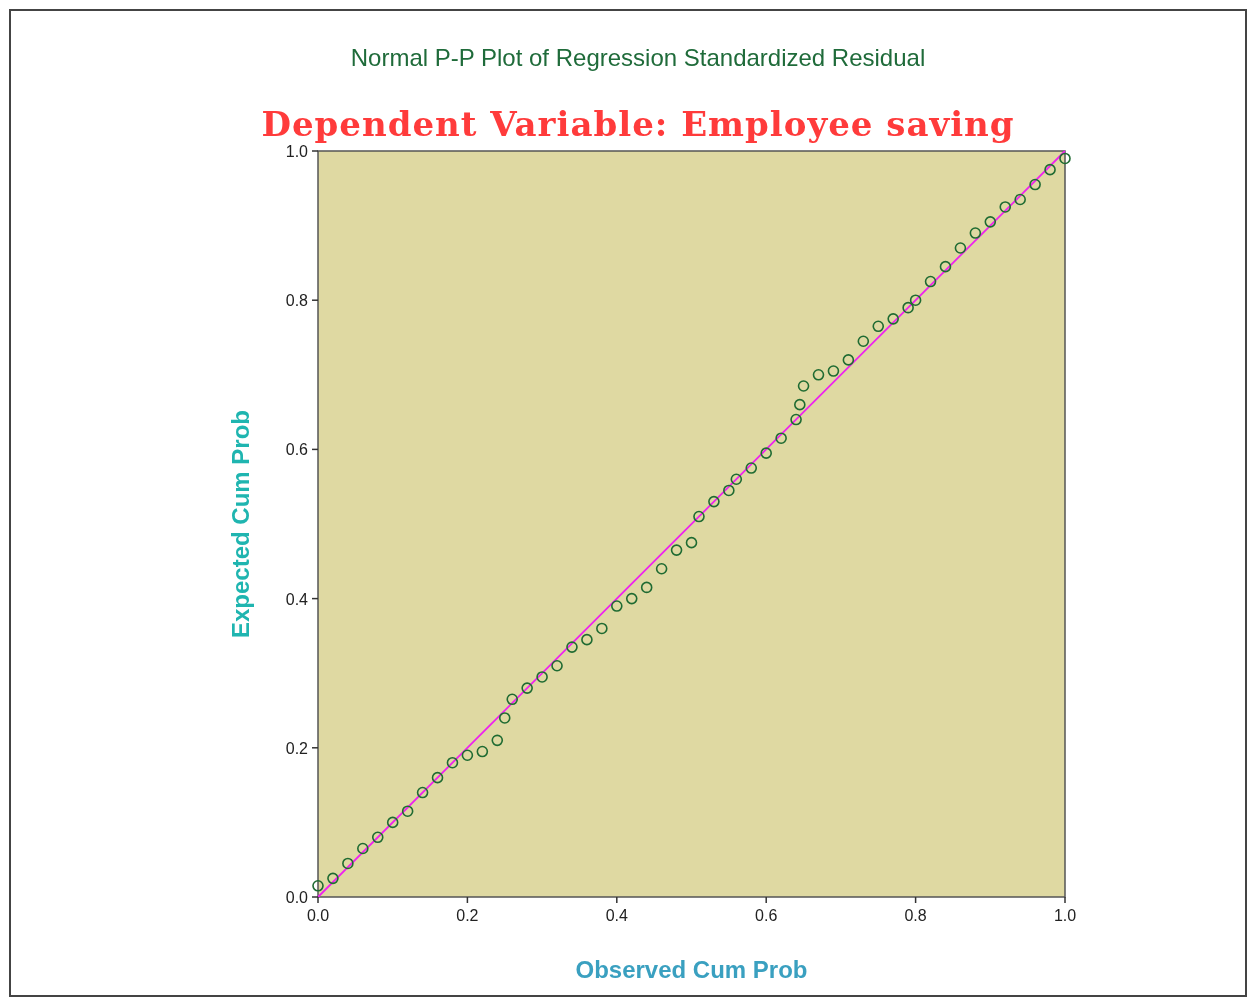  I want to click on x-tick-label: 0.8, so click(915, 915).